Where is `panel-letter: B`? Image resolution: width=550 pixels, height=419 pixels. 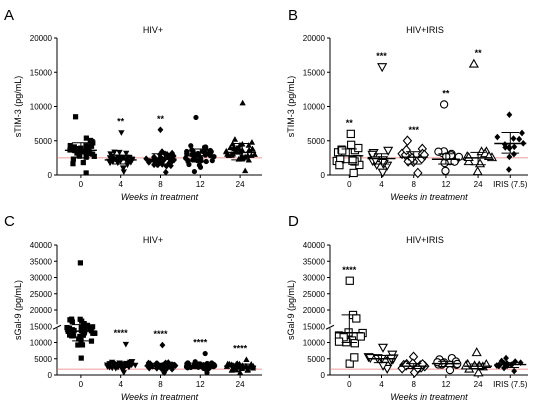 panel-letter: B is located at coordinates (293, 15).